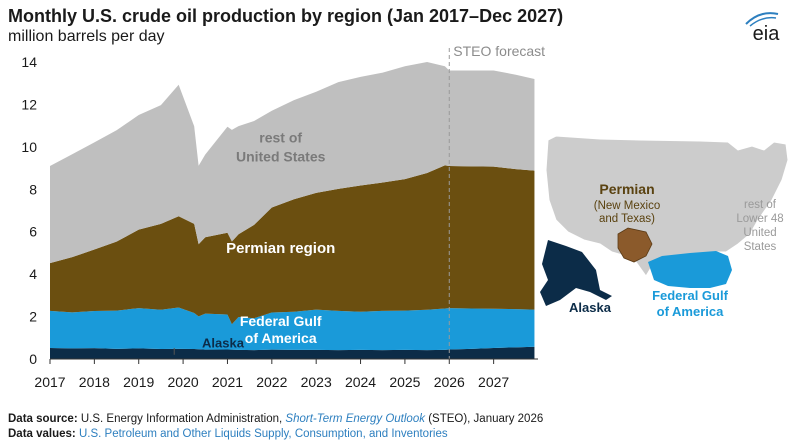 This screenshot has height=445, width=800. Describe the element at coordinates (227, 382) in the screenshot. I see `x-tick-label: 2021` at that location.